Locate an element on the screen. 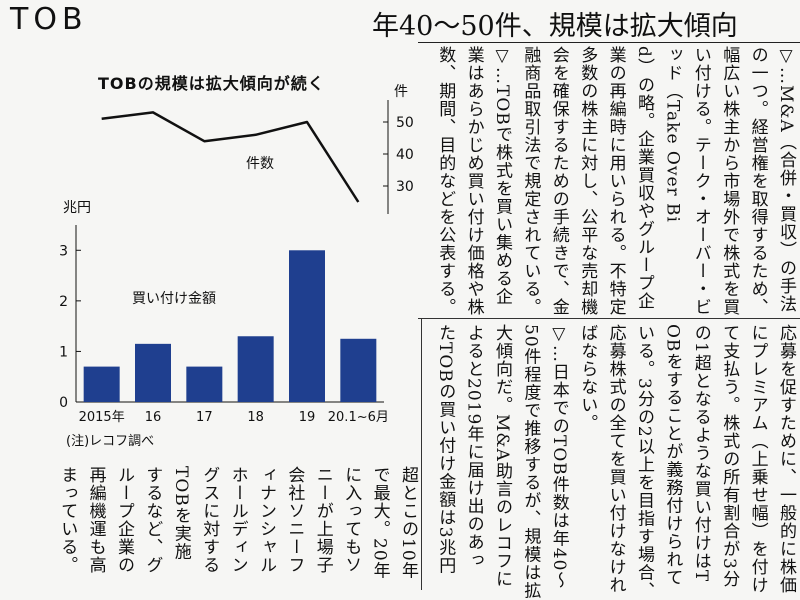  article-column: グスに対する is located at coordinates (208, 520).